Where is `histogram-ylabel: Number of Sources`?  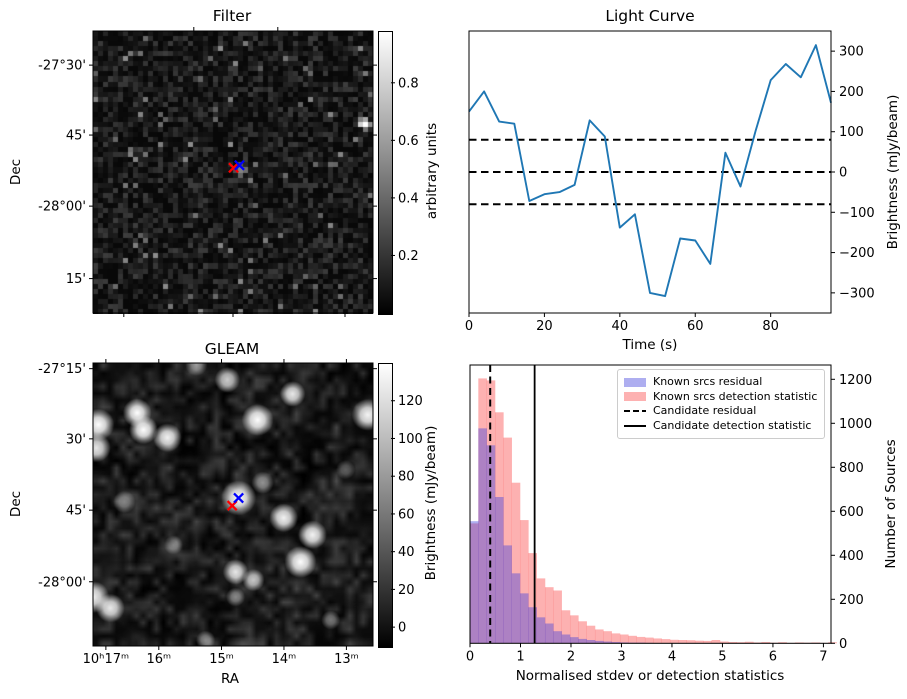
histogram-ylabel: Number of Sources is located at coordinates (891, 504).